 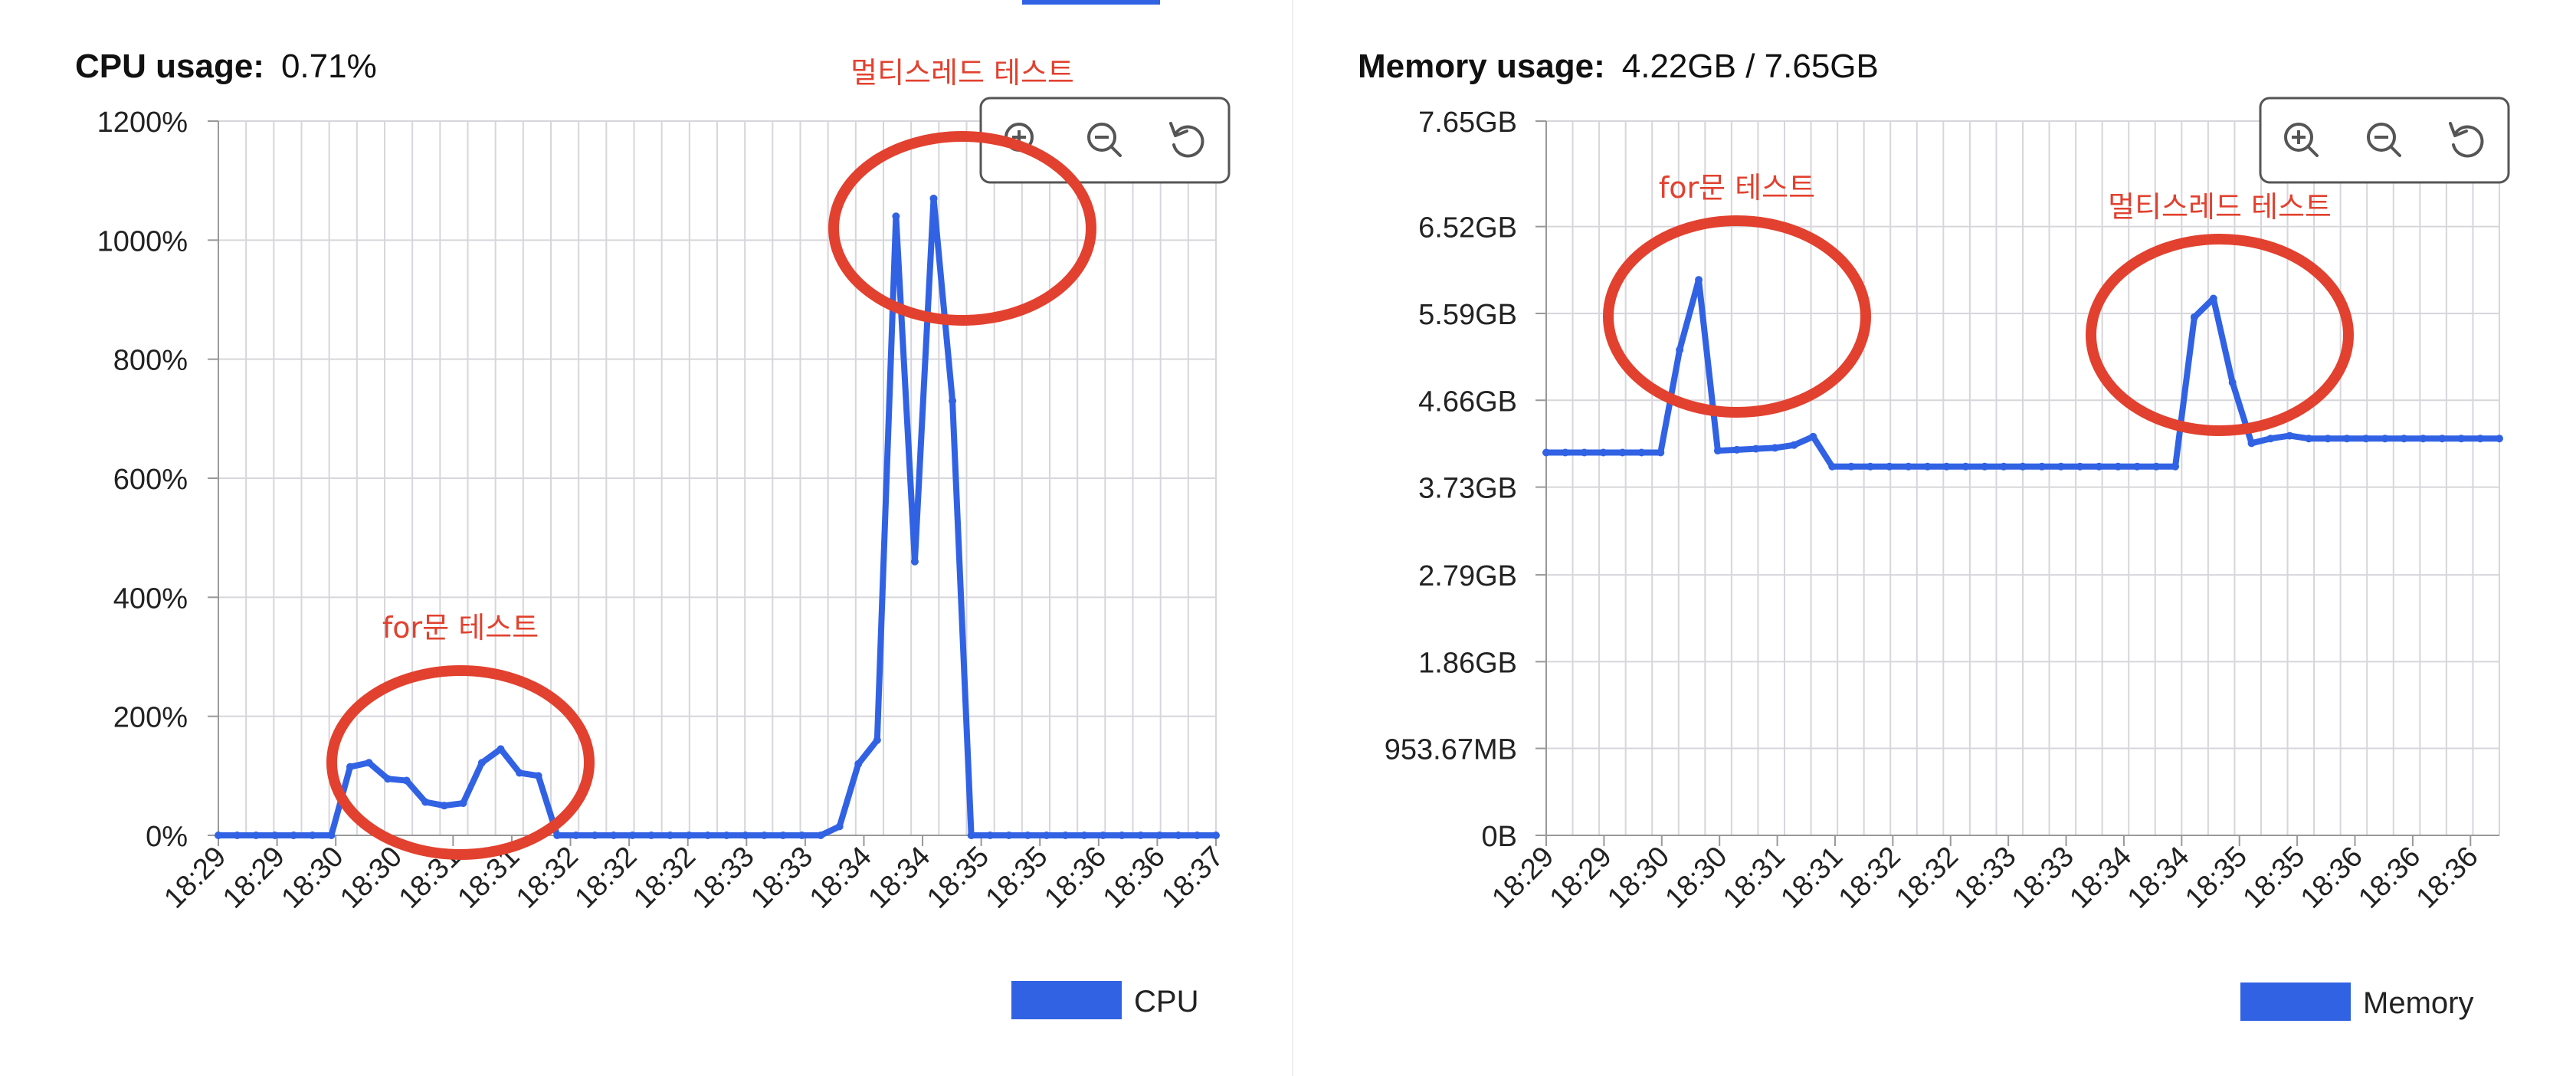 I want to click on legend-label: Memory, so click(x=2418, y=1003).